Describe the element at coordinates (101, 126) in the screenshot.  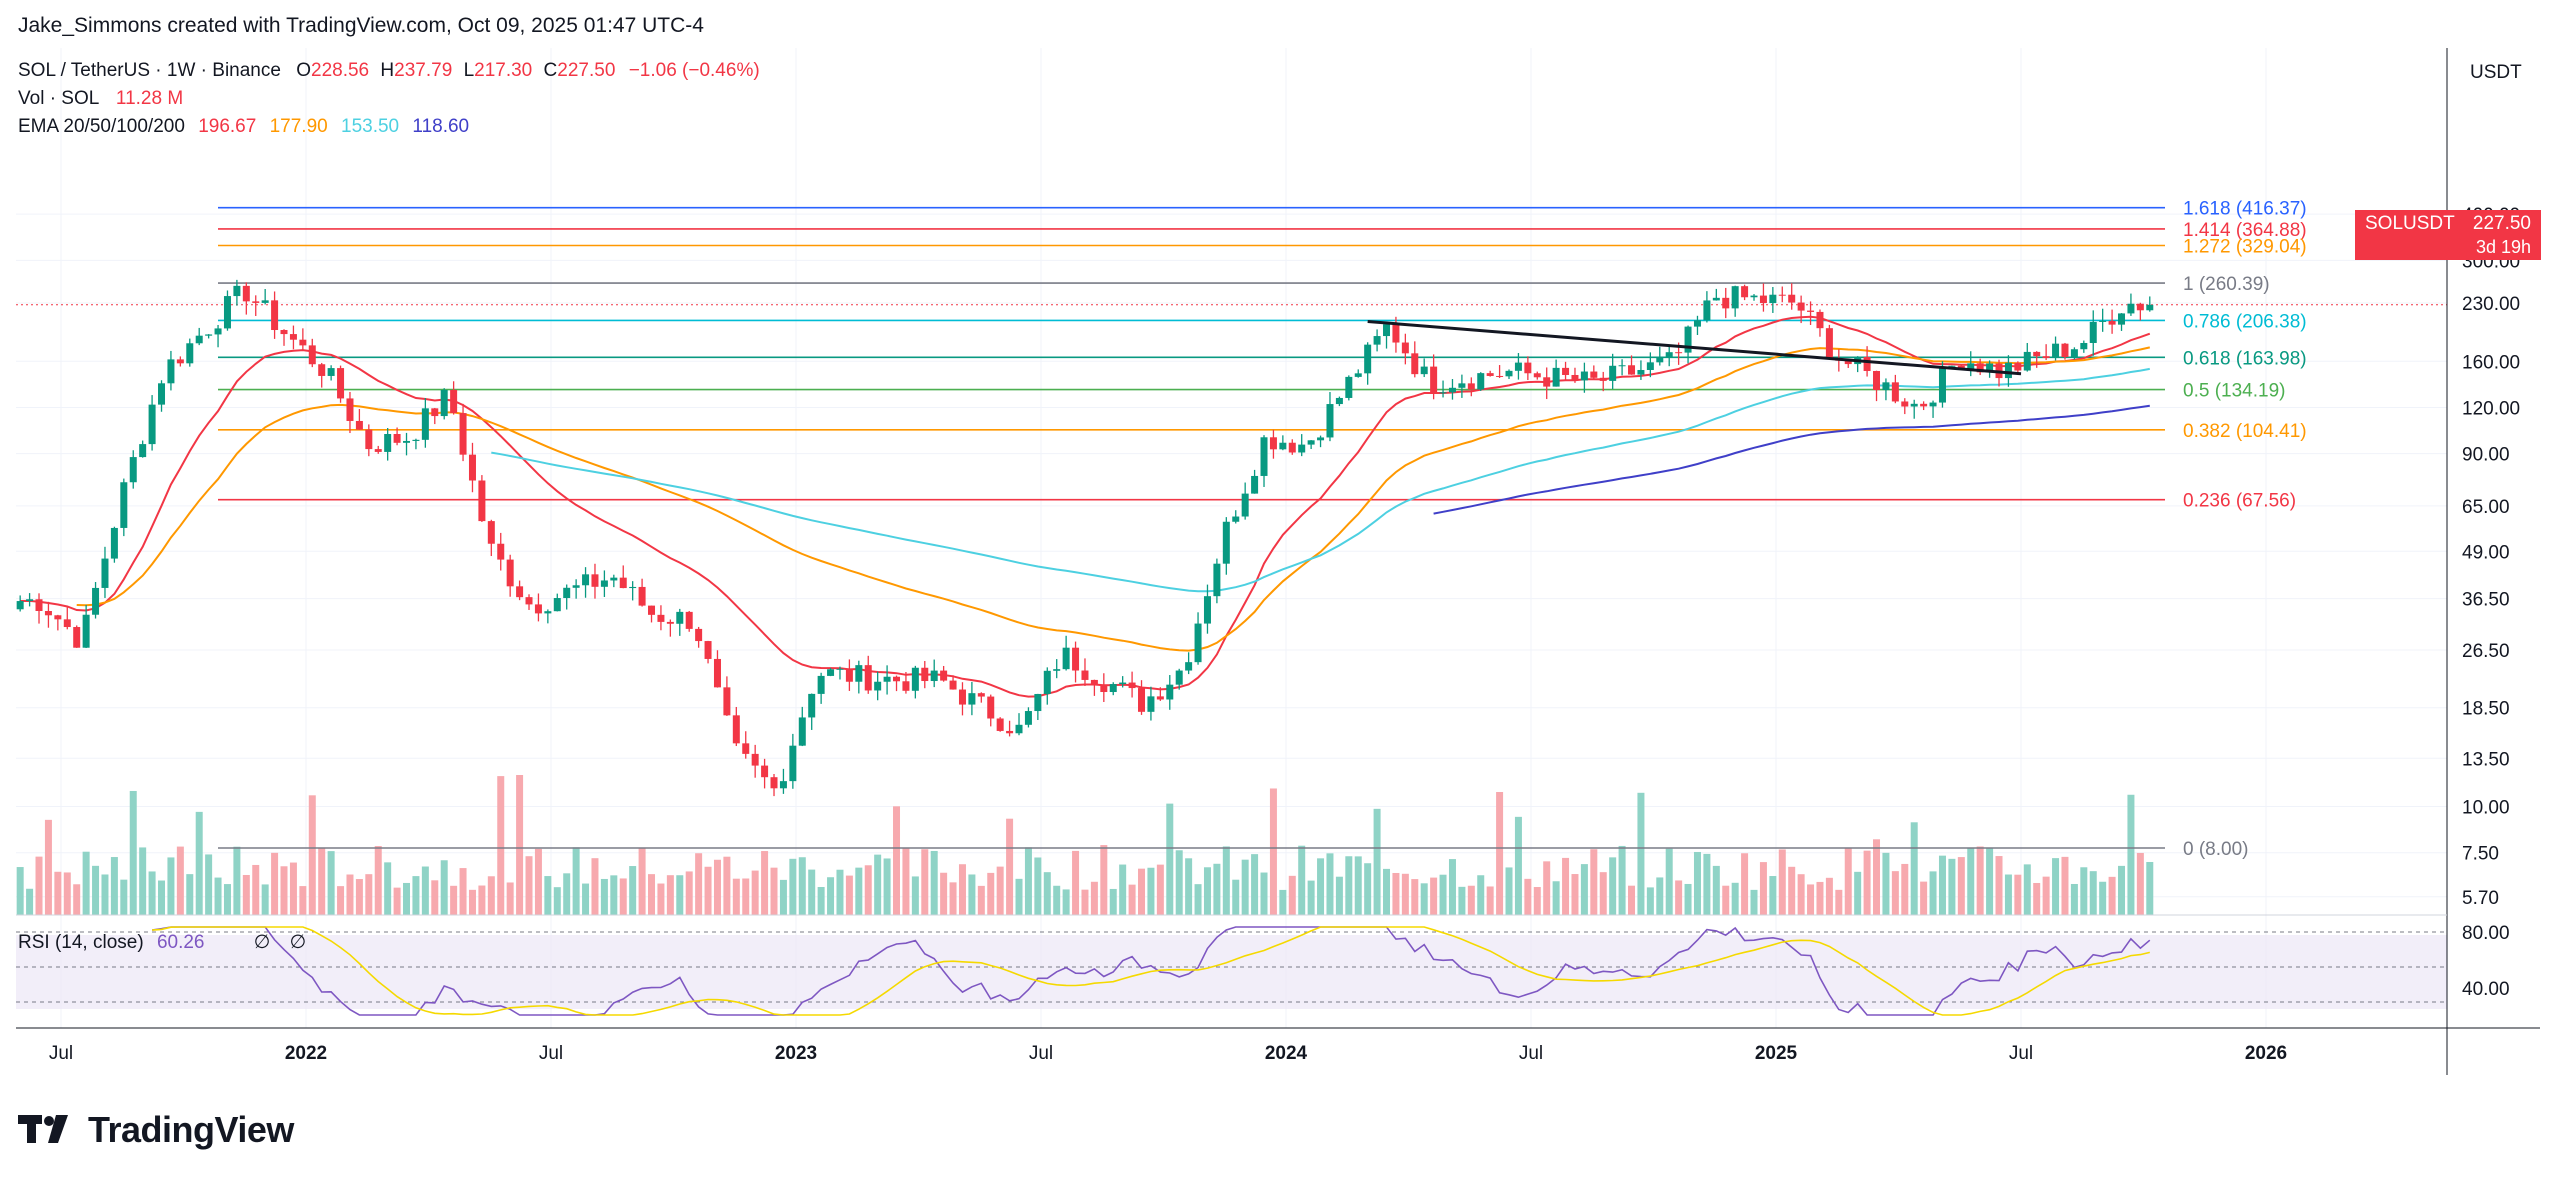
I see `ema-label: EMA 20/50/100/200` at that location.